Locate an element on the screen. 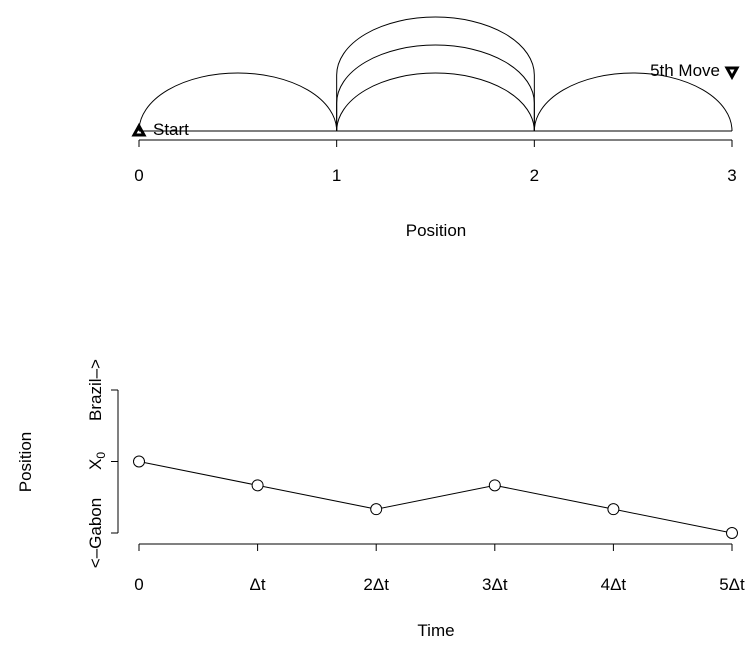  position-series-line is located at coordinates (435, 497).